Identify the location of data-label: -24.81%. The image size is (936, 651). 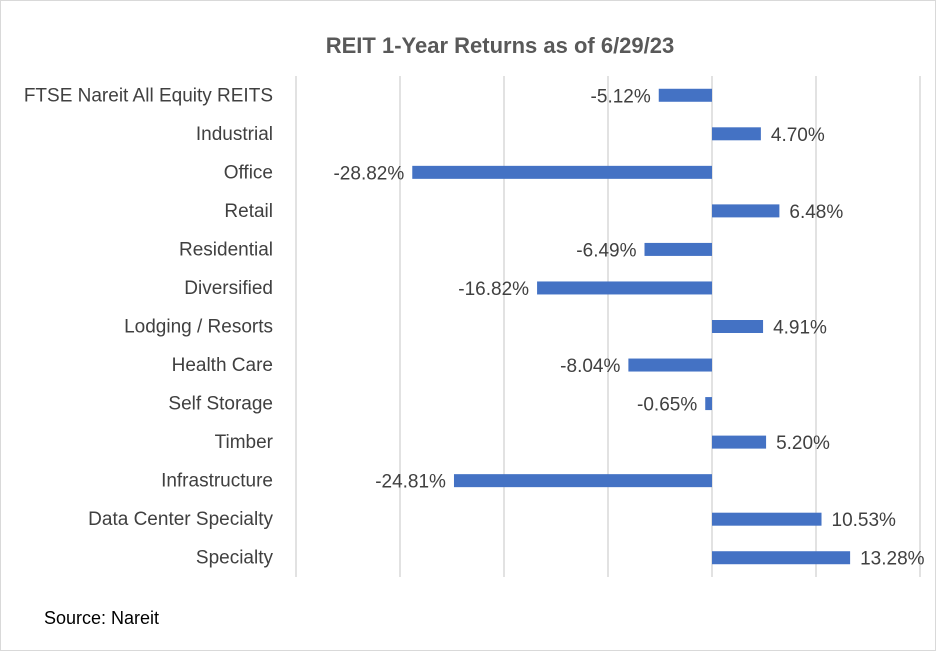
(410, 482).